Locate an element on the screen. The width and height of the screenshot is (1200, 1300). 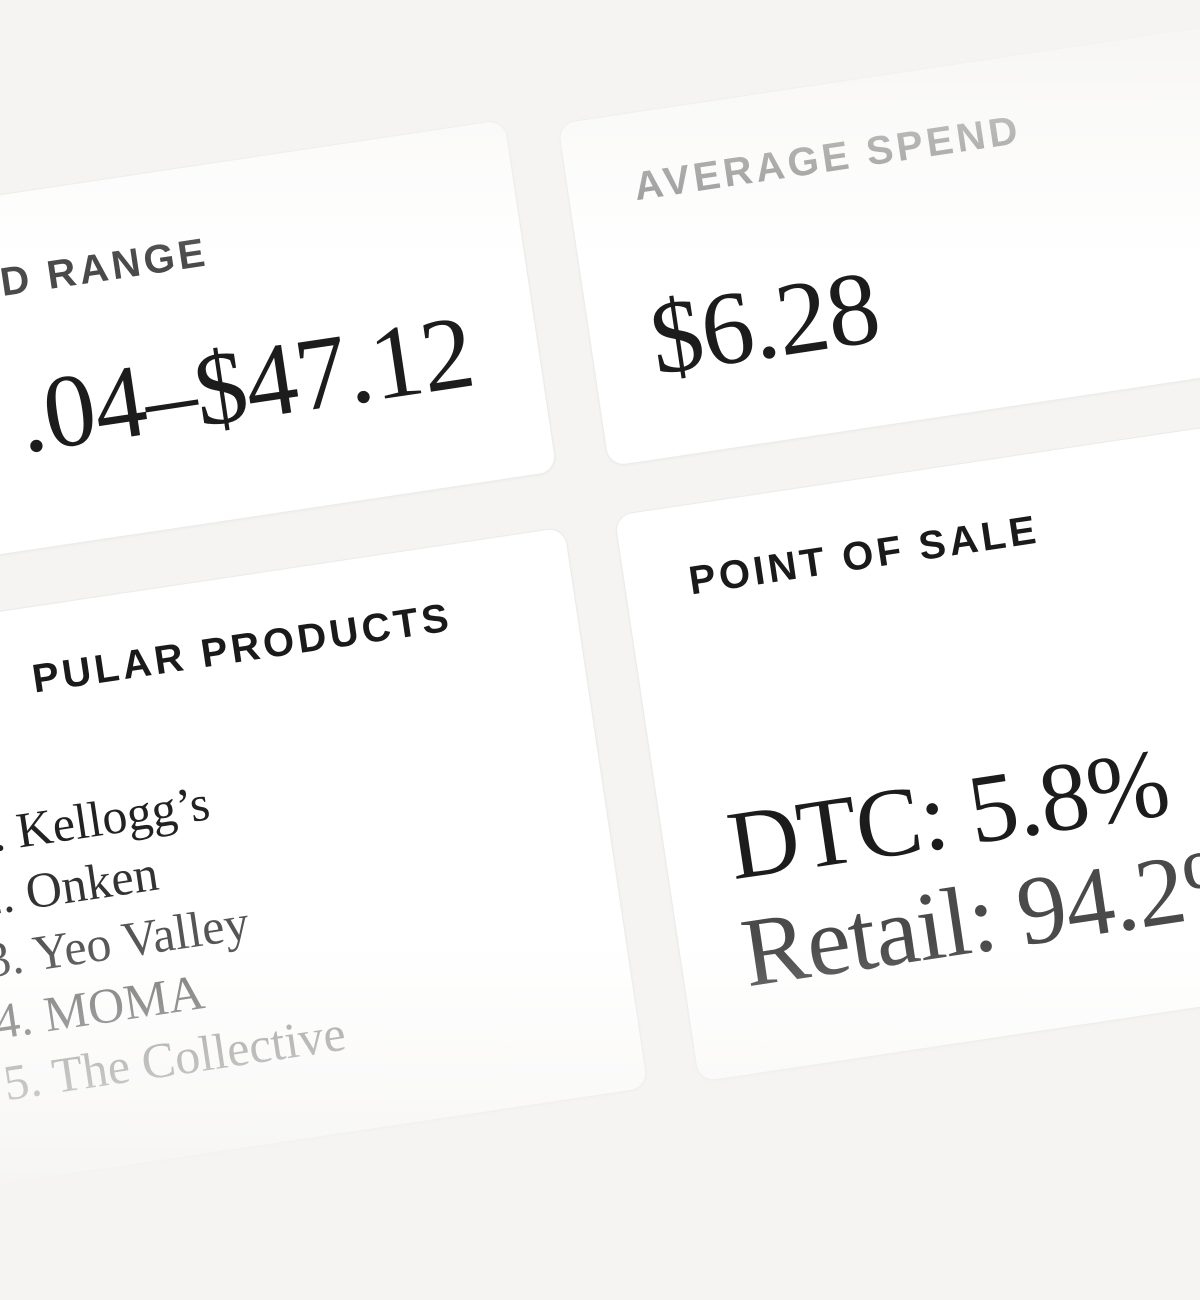
average-spend-label: AVERAGE SPEND is located at coordinates (827, 158).